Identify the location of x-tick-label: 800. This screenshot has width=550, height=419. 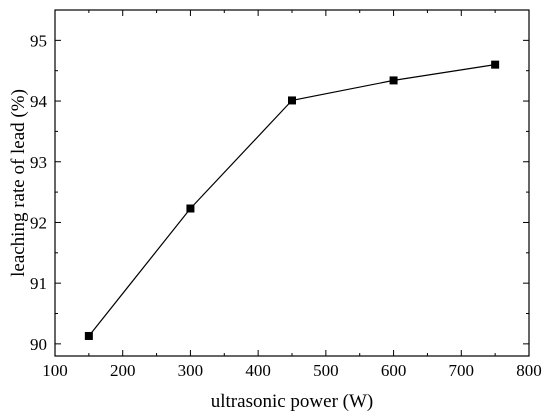
(529, 370).